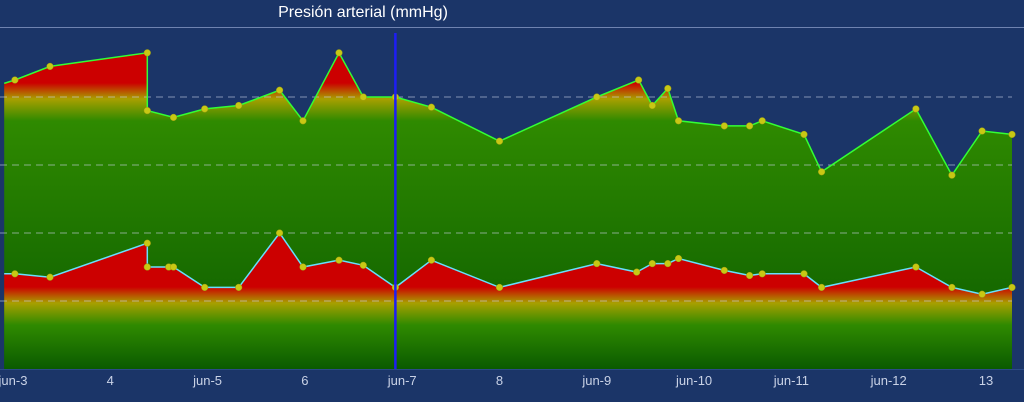  What do you see at coordinates (596, 380) in the screenshot?
I see `x-tick-label: jun-9` at bounding box center [596, 380].